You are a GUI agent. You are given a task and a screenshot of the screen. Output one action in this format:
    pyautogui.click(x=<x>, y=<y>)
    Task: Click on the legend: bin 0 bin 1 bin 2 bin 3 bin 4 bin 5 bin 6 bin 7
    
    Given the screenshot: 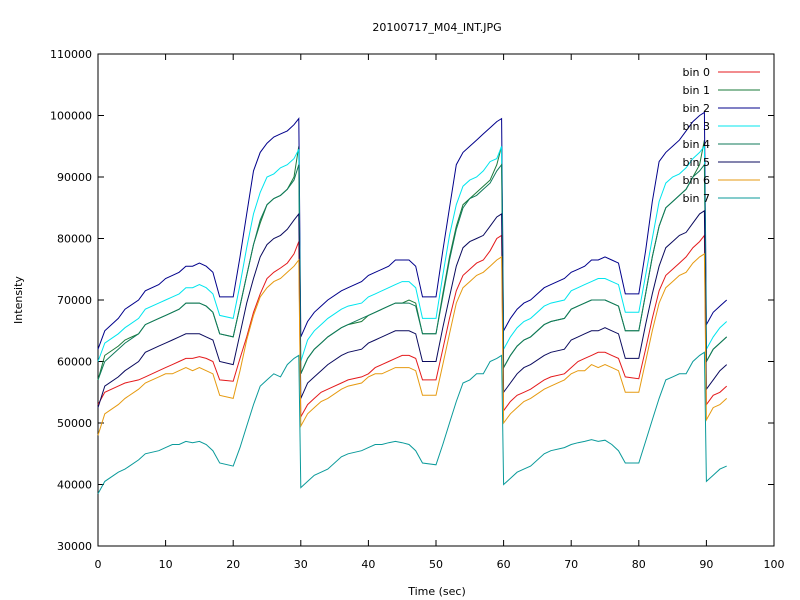 What is the action you would take?
    pyautogui.click(x=721, y=135)
    